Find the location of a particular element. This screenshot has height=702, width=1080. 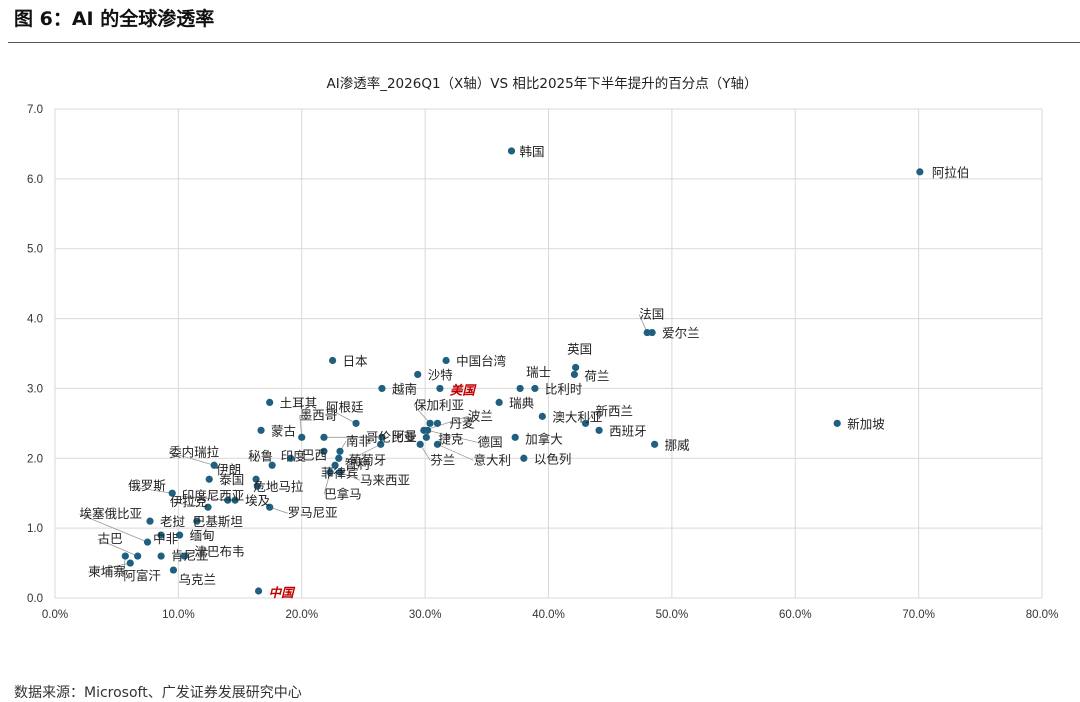

point-label: 缅甸 is located at coordinates (202, 535).